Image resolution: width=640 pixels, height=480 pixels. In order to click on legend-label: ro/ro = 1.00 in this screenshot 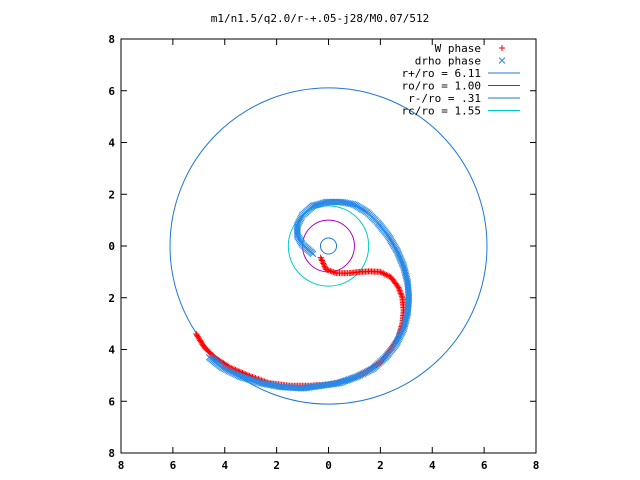, I will do `click(441, 86)`.